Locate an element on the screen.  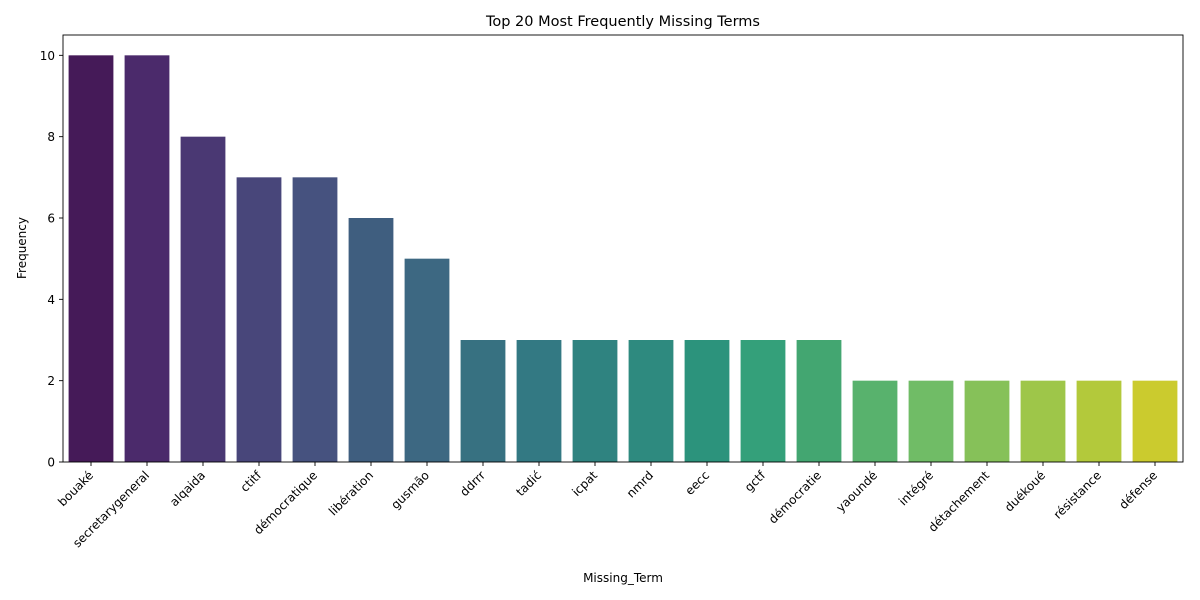
x-tick-label-13: démocratie is located at coordinates (795, 497).